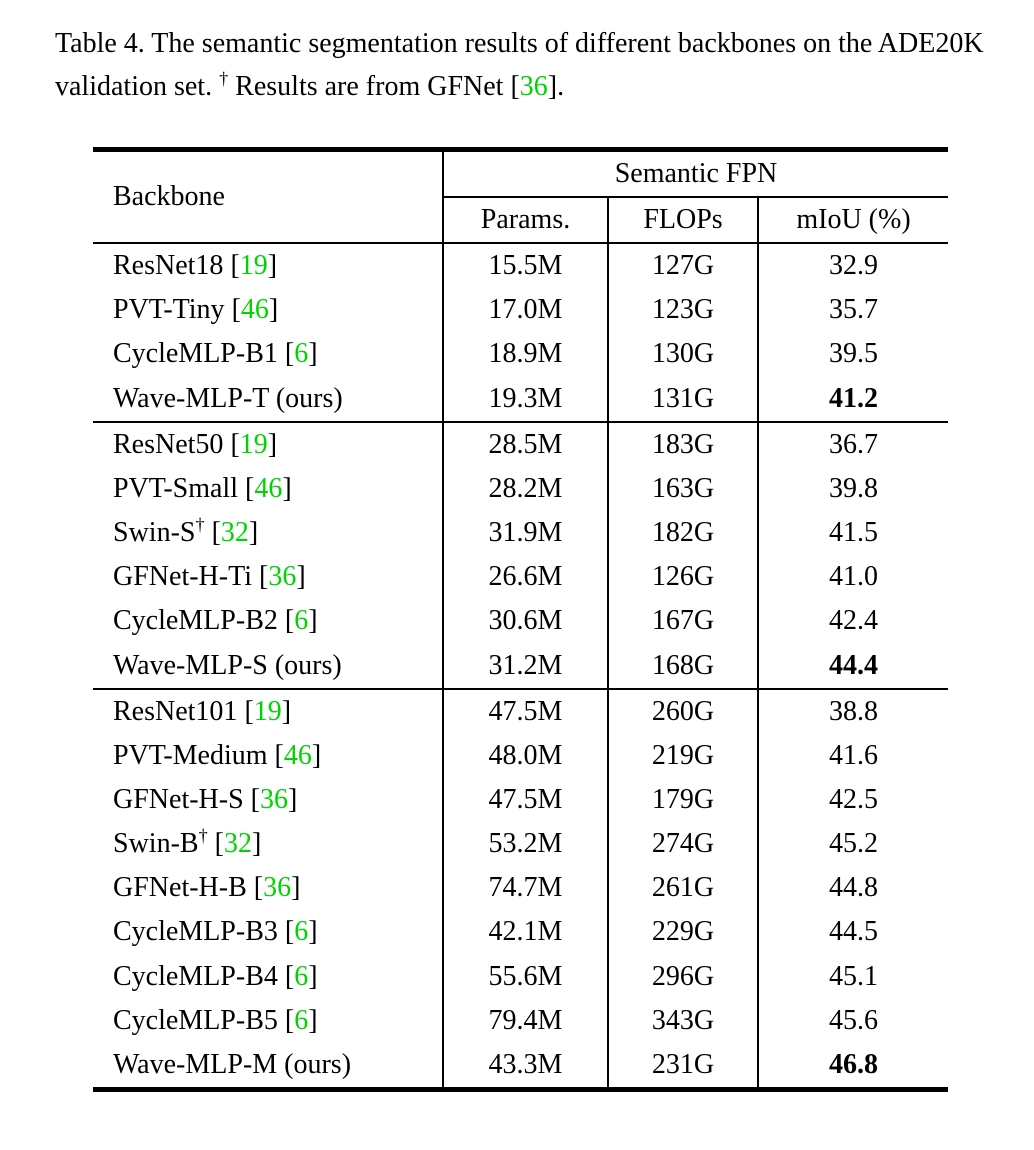  I want to click on params-value: 19.3M, so click(525, 399).